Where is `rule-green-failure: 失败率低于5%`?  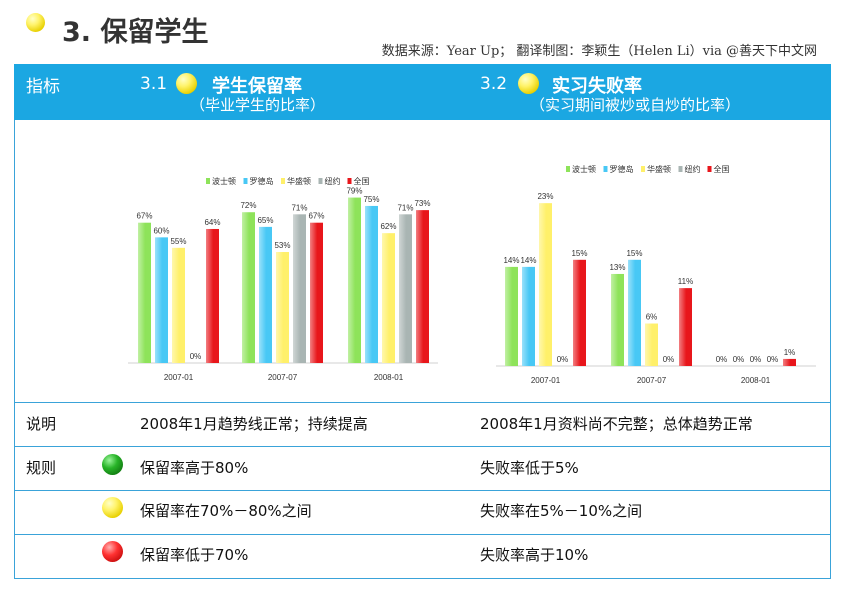 rule-green-failure: 失败率低于5% is located at coordinates (529, 468).